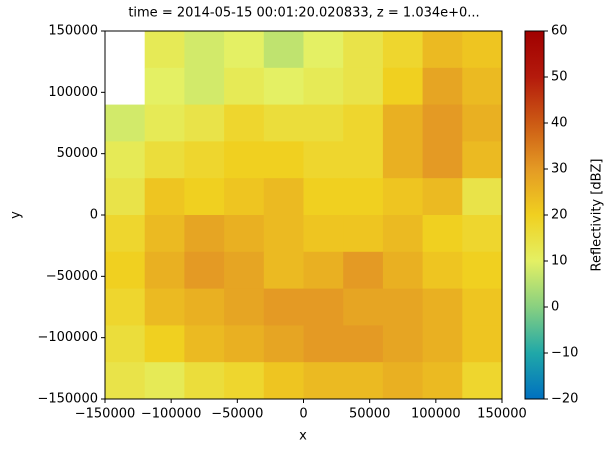 This screenshot has width=612, height=457. Describe the element at coordinates (72, 276) in the screenshot. I see `y-tick-label: −50000` at that location.